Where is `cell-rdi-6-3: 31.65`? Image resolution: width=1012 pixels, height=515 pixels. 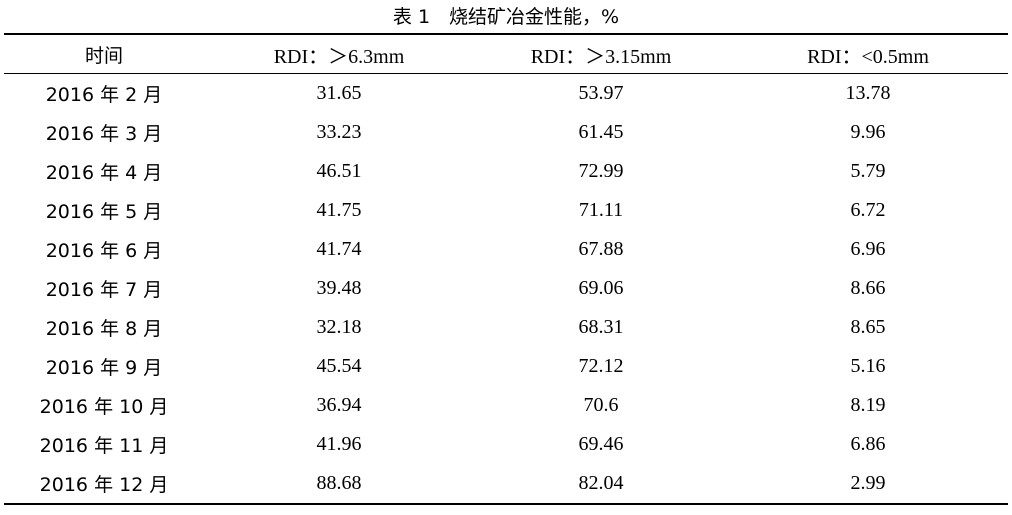
cell-rdi-6-3: 31.65 is located at coordinates (339, 93).